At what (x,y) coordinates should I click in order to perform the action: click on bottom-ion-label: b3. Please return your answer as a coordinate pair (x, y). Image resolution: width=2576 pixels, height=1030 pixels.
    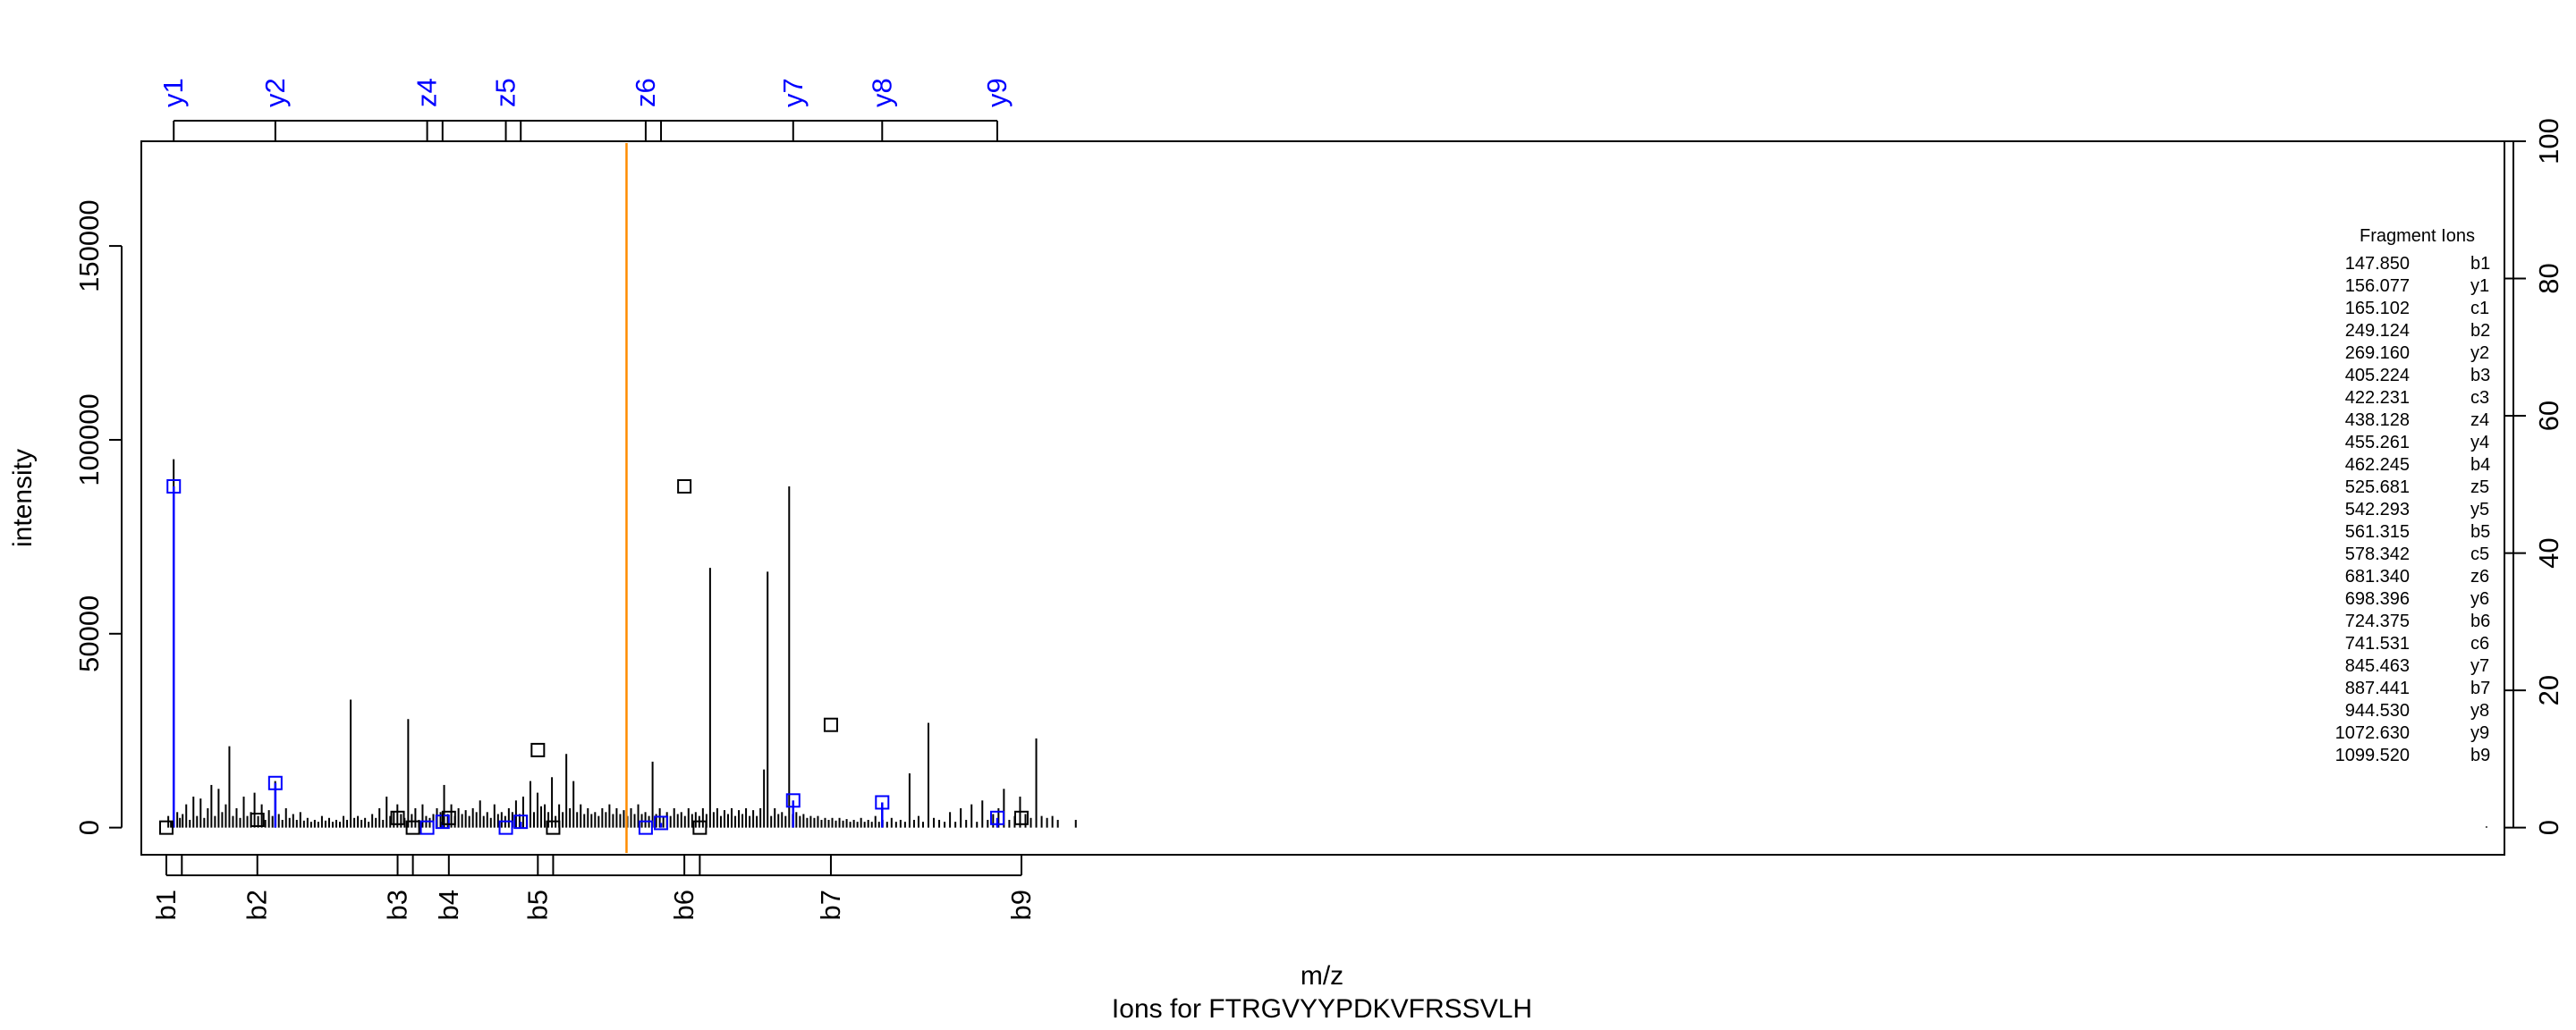
    Looking at the image, I should click on (397, 905).